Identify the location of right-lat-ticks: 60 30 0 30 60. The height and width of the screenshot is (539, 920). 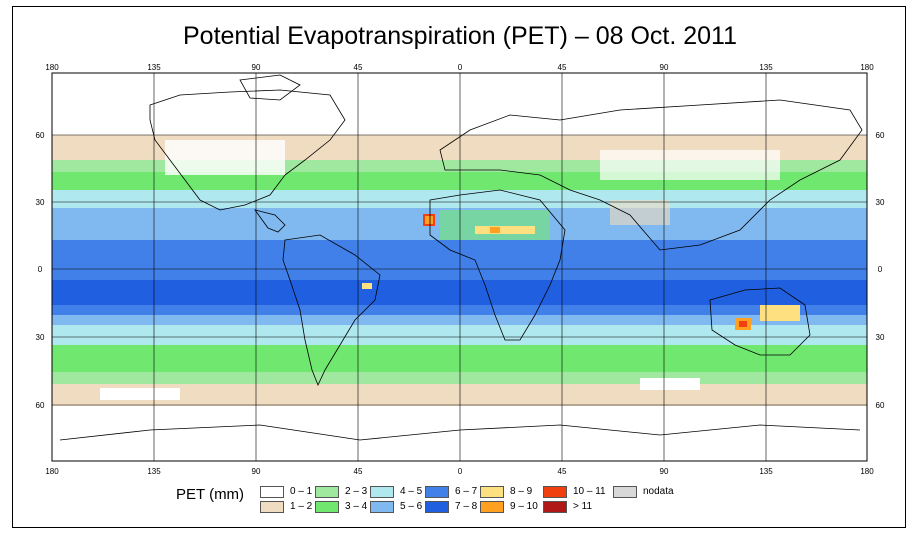
(880, 270).